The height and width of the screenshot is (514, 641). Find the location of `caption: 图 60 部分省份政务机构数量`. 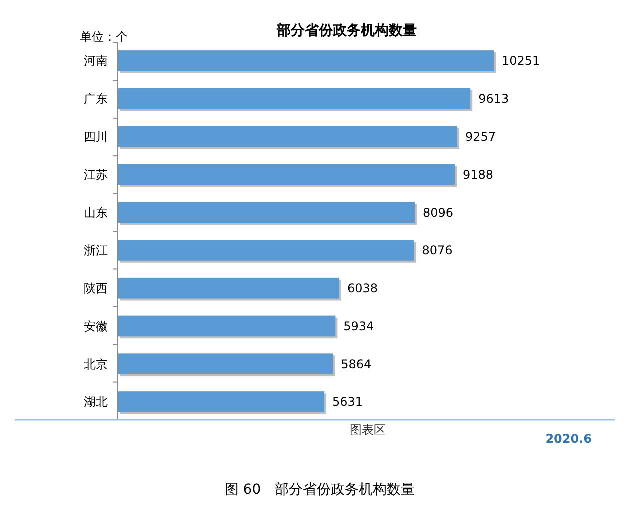

caption: 图 60 部分省份政务机构数量 is located at coordinates (320, 490).